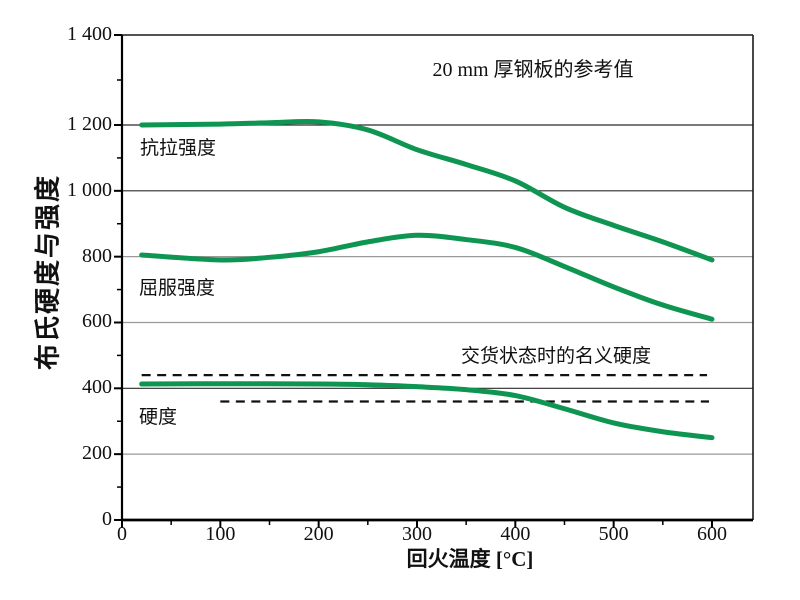  Describe the element at coordinates (427, 411) in the screenshot. I see `hardness-curve` at that location.